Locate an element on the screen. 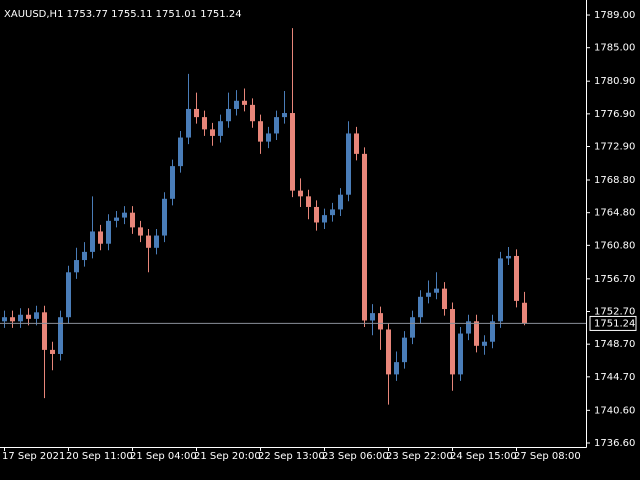 The height and width of the screenshot is (480, 640). y-tick-label: 1752.70 is located at coordinates (614, 312).